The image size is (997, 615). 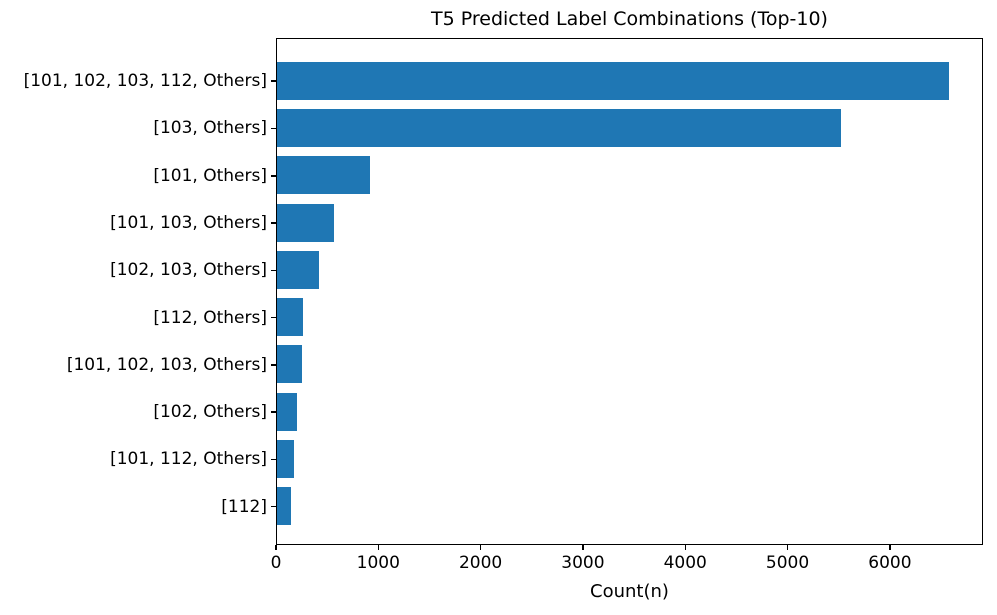 What do you see at coordinates (210, 175) in the screenshot?
I see `y-axis-category-label: [101, Others]` at bounding box center [210, 175].